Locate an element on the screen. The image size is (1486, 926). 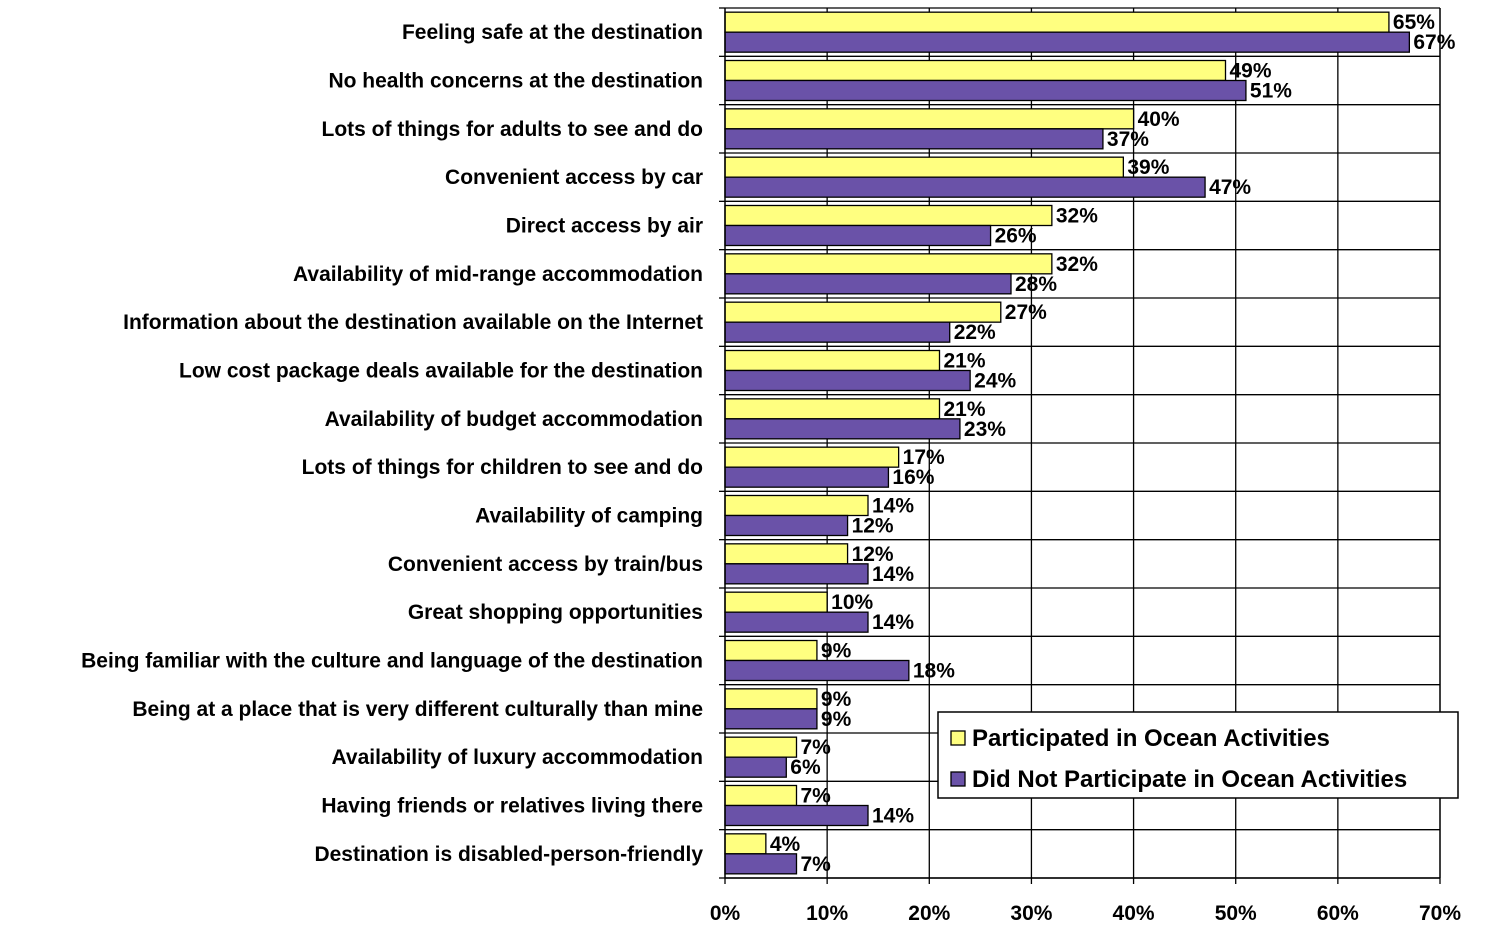
legend-swatch-participated is located at coordinates (958, 738).